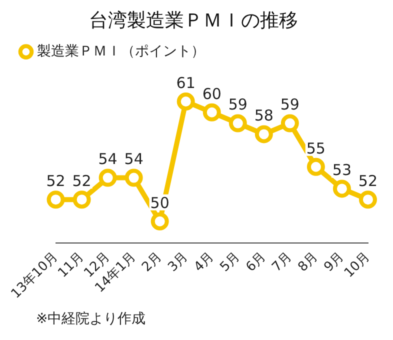 The height and width of the screenshot is (340, 393). Describe the element at coordinates (212, 93) in the screenshot. I see `data-label: 60` at that location.